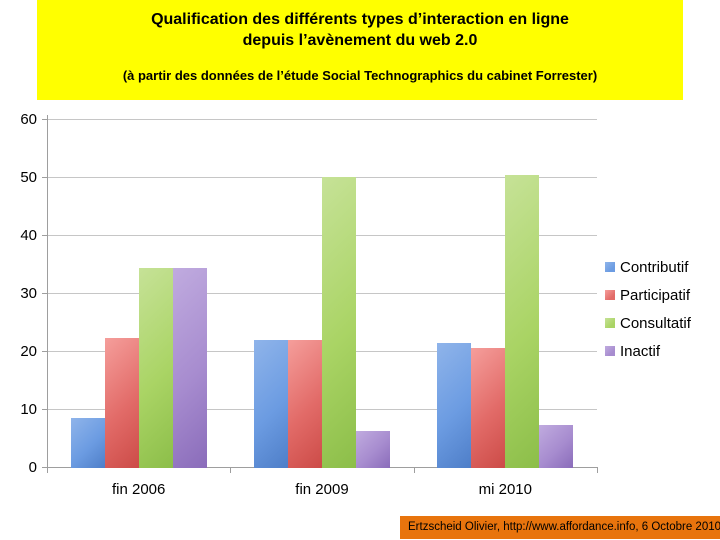 The image size is (720, 540). Describe the element at coordinates (610, 323) in the screenshot. I see `legend-marker-consultatif` at that location.